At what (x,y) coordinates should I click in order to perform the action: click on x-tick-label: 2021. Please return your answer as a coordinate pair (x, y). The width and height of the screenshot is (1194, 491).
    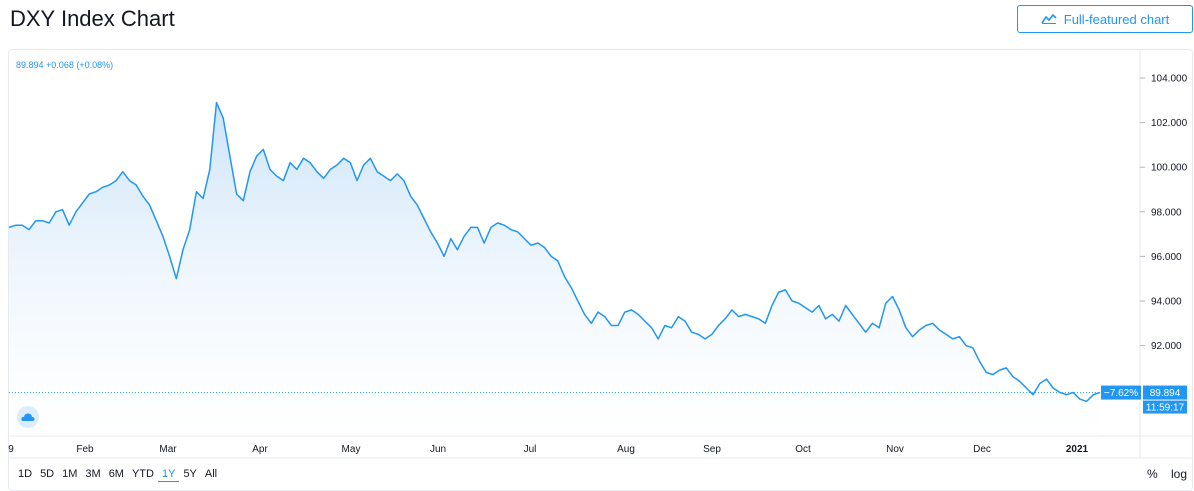
    Looking at the image, I should click on (1077, 449).